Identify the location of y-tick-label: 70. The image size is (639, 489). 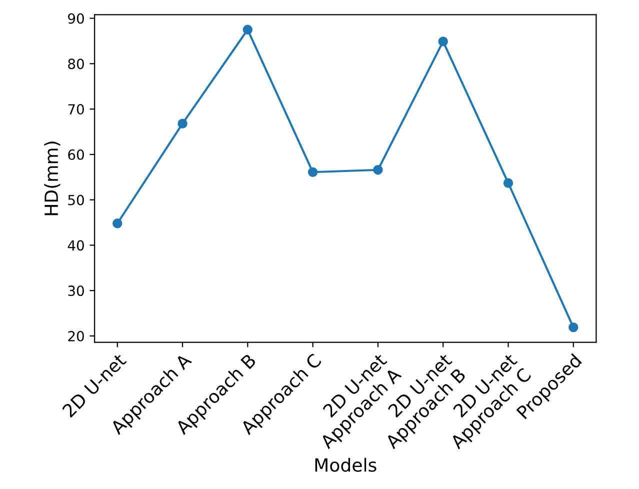
(76, 109).